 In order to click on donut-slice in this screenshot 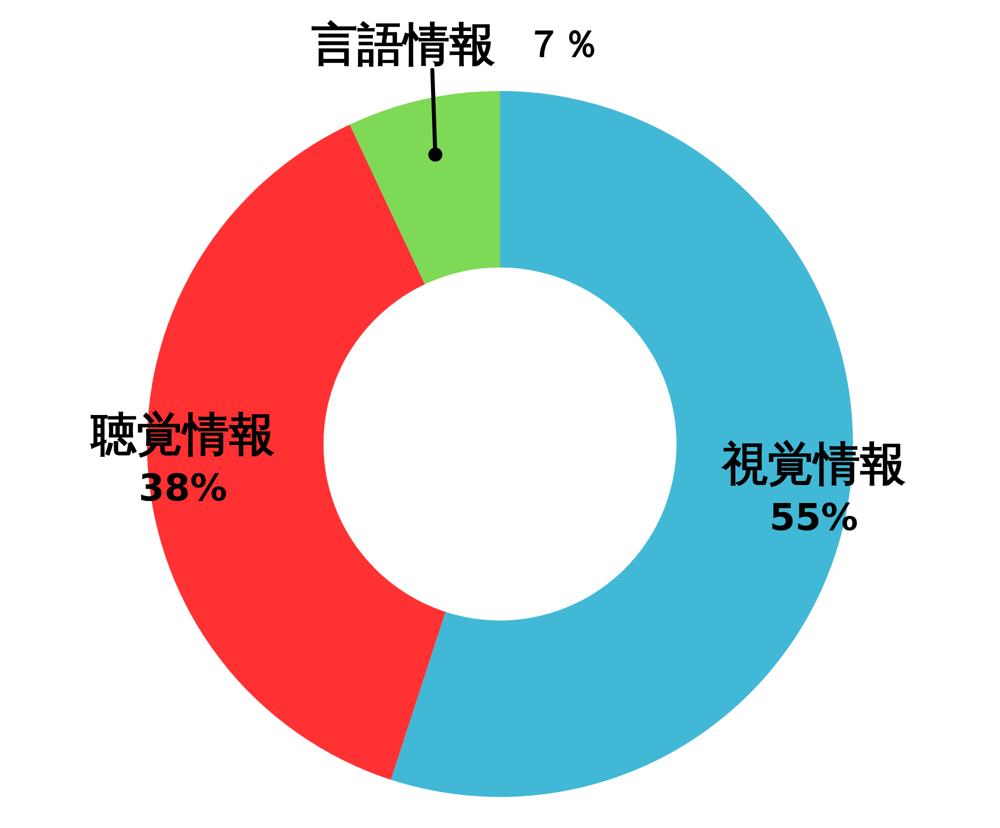, I will do `click(425, 187)`.